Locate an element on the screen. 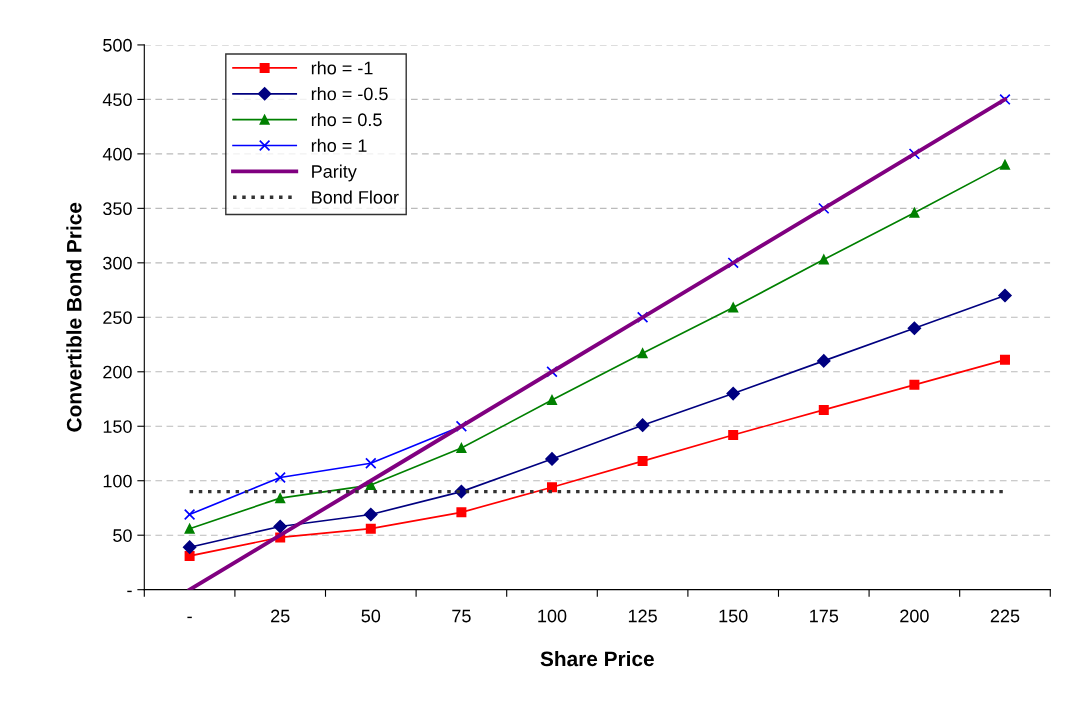 Image resolution: width=1085 pixels, height=702 pixels. legend-label: rho = -1 is located at coordinates (342, 68).